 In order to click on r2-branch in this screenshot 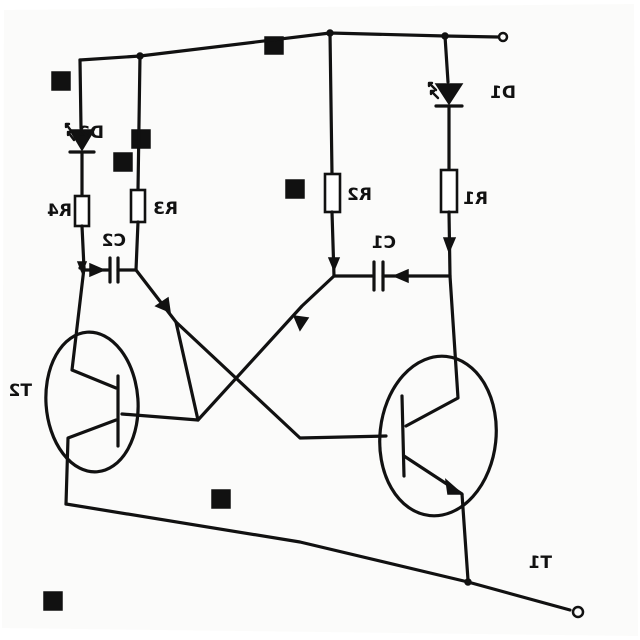, I will do `click(332, 154)`.